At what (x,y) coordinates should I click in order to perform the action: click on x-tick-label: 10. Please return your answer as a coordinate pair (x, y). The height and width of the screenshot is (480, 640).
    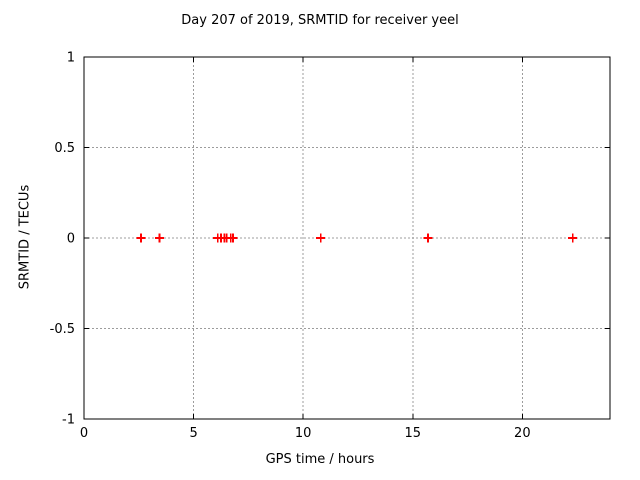
    Looking at the image, I should click on (303, 433).